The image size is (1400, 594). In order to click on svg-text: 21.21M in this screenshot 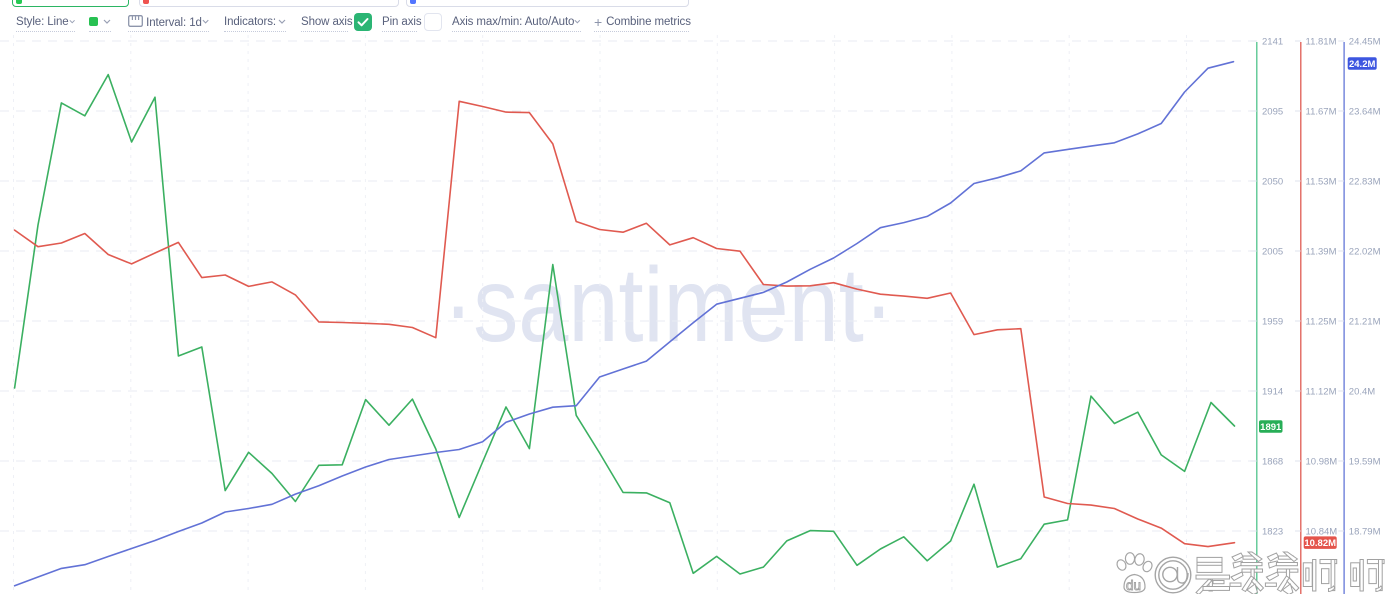, I will do `click(1365, 321)`.